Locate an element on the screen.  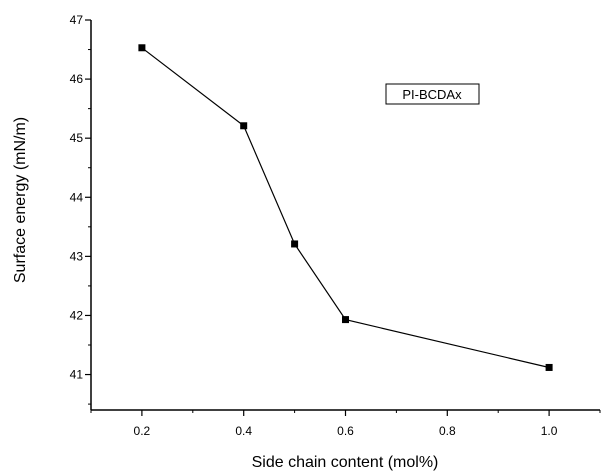
x-ticks: 0.2 0.4 0.6 0.8 1.0 is located at coordinates (345, 424).